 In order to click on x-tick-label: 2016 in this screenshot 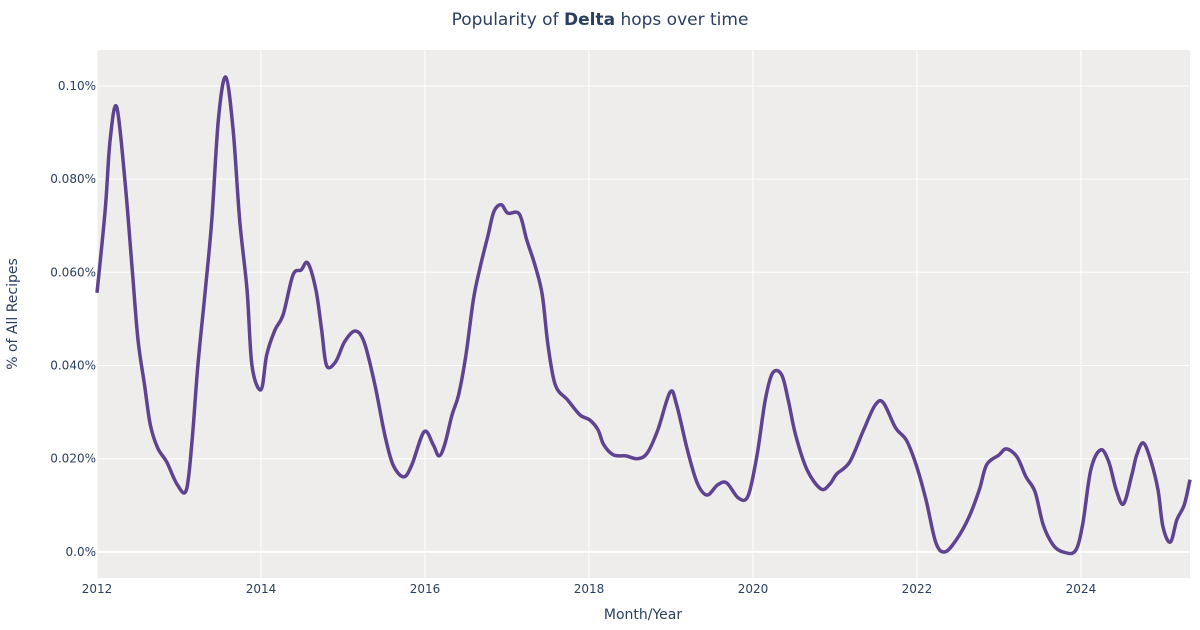, I will do `click(425, 589)`.